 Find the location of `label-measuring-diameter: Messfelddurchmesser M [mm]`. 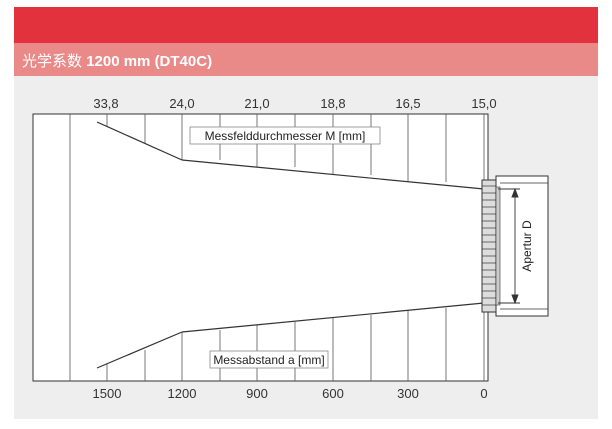

label-measuring-diameter: Messfelddurchmesser M [mm] is located at coordinates (285, 136).